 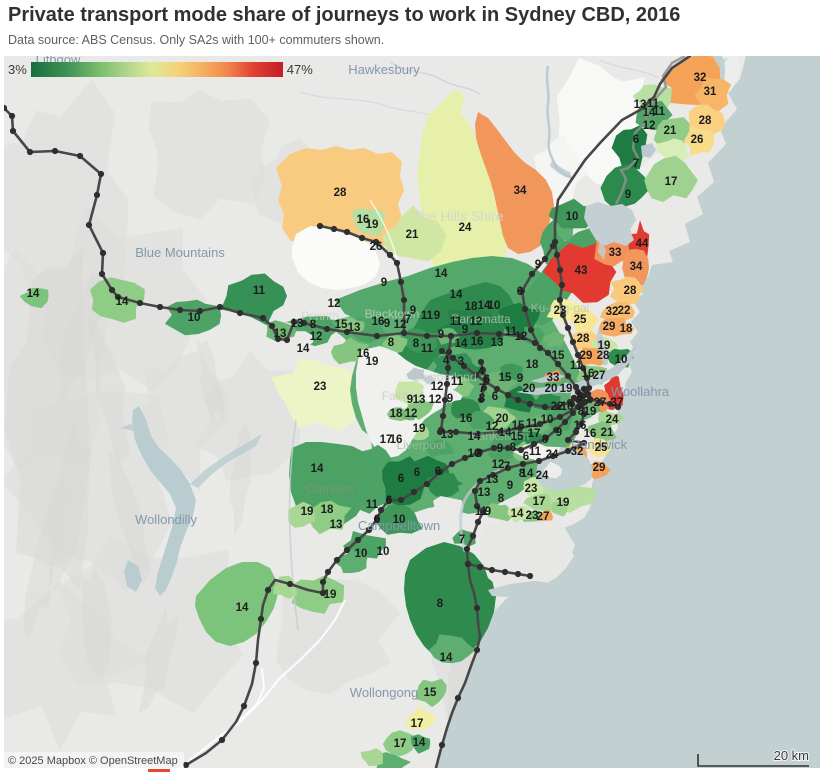 What do you see at coordinates (697, 140) in the screenshot?
I see `svg-text: 26` at bounding box center [697, 140].